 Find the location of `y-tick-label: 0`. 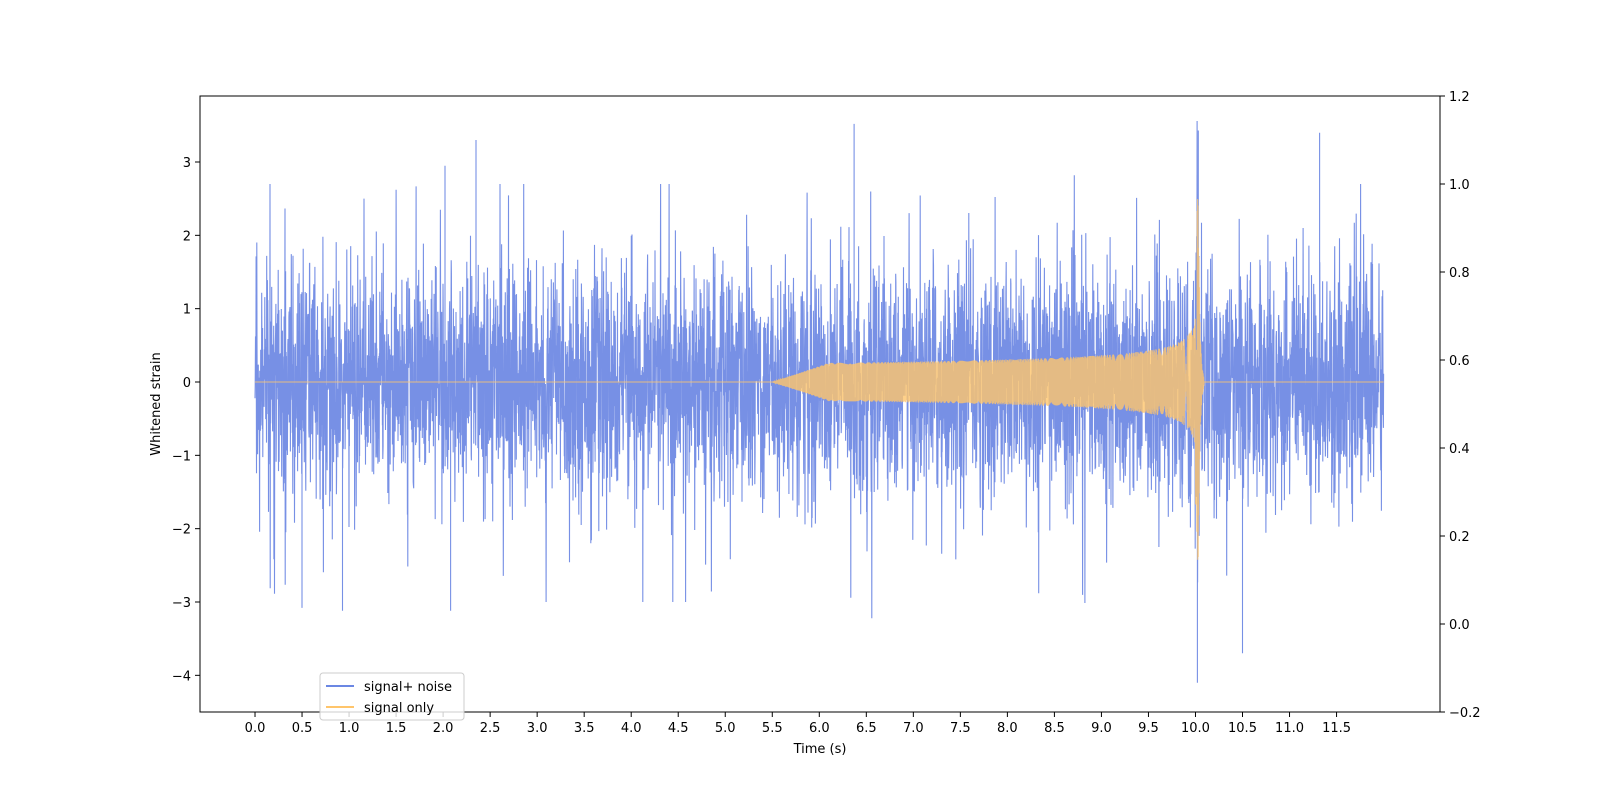

y-tick-label: 0 is located at coordinates (187, 383).